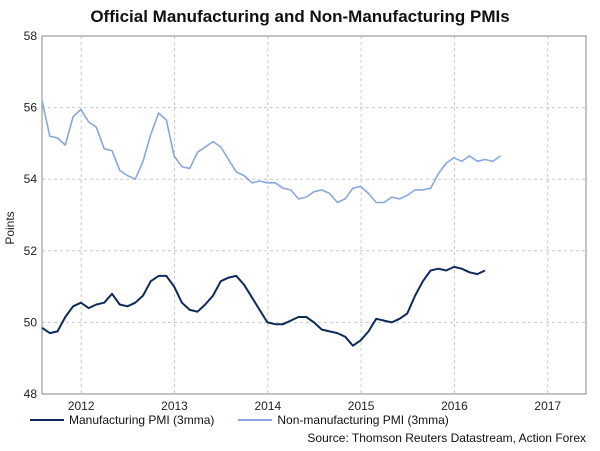  Describe the element at coordinates (142, 420) in the screenshot. I see `legend-label-manufacturing: Manufacturing PMI (3mma)` at that location.